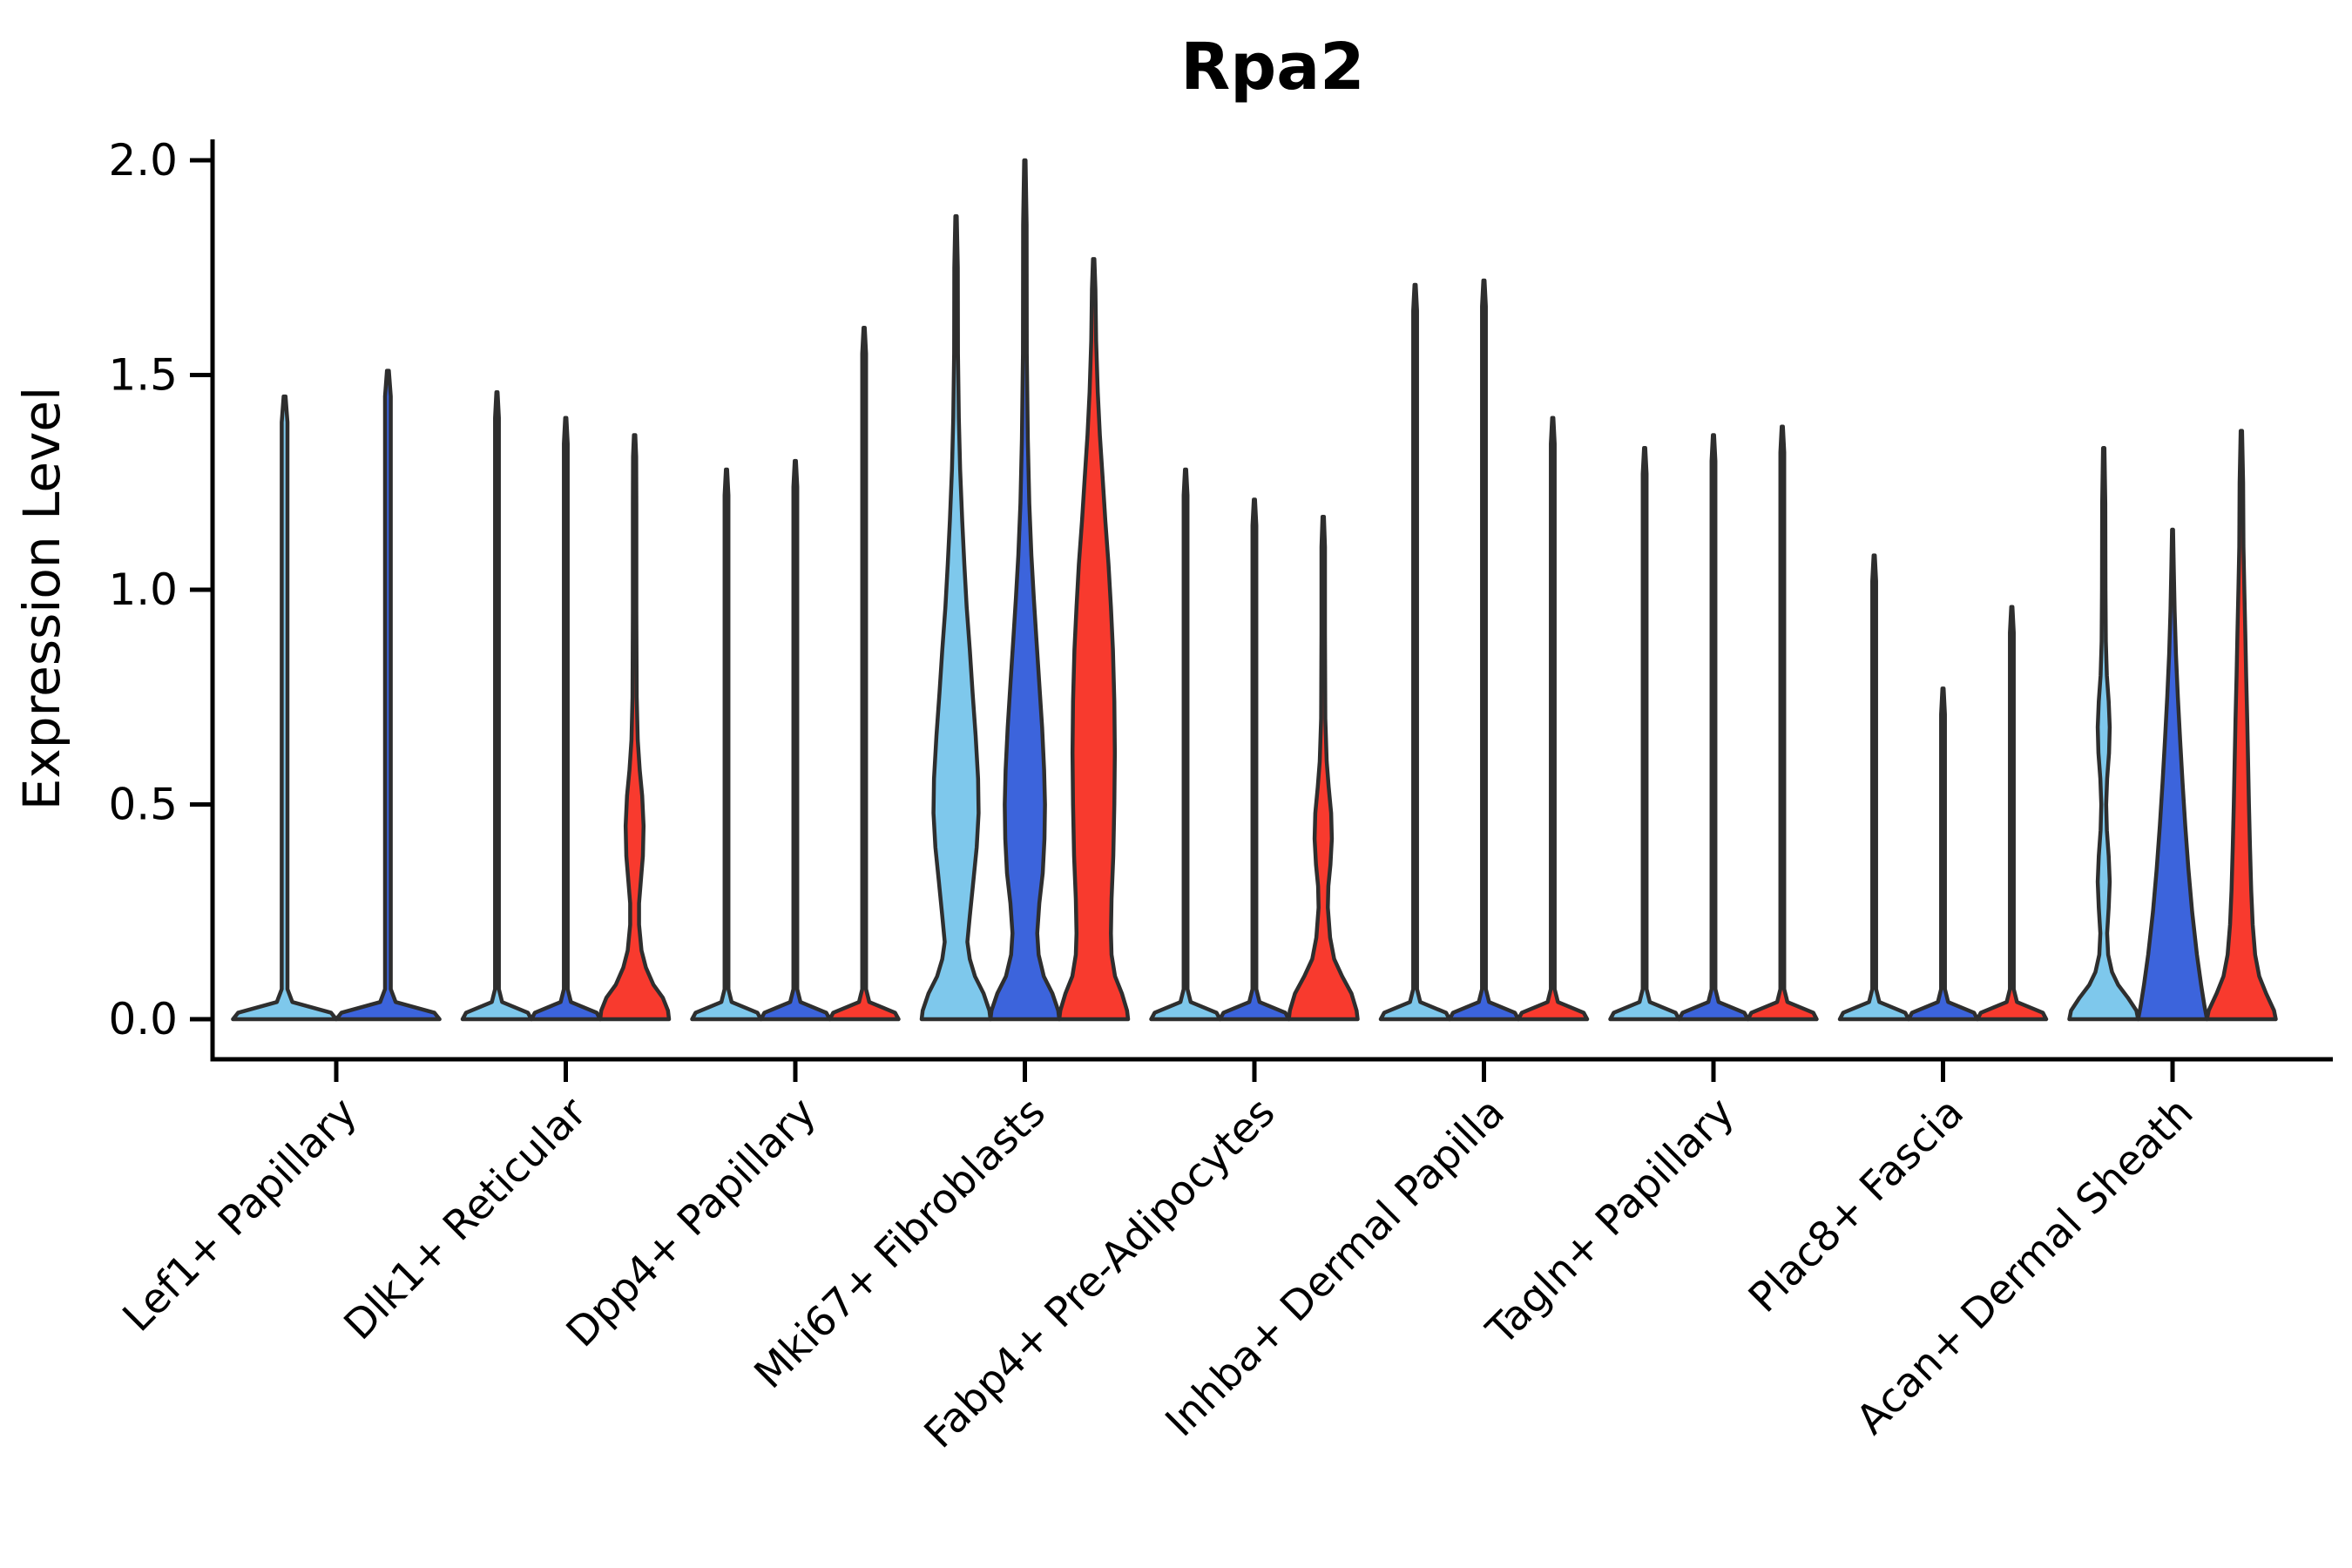  Describe the element at coordinates (143, 805) in the screenshot. I see `y-tick-label: 0.5` at that location.